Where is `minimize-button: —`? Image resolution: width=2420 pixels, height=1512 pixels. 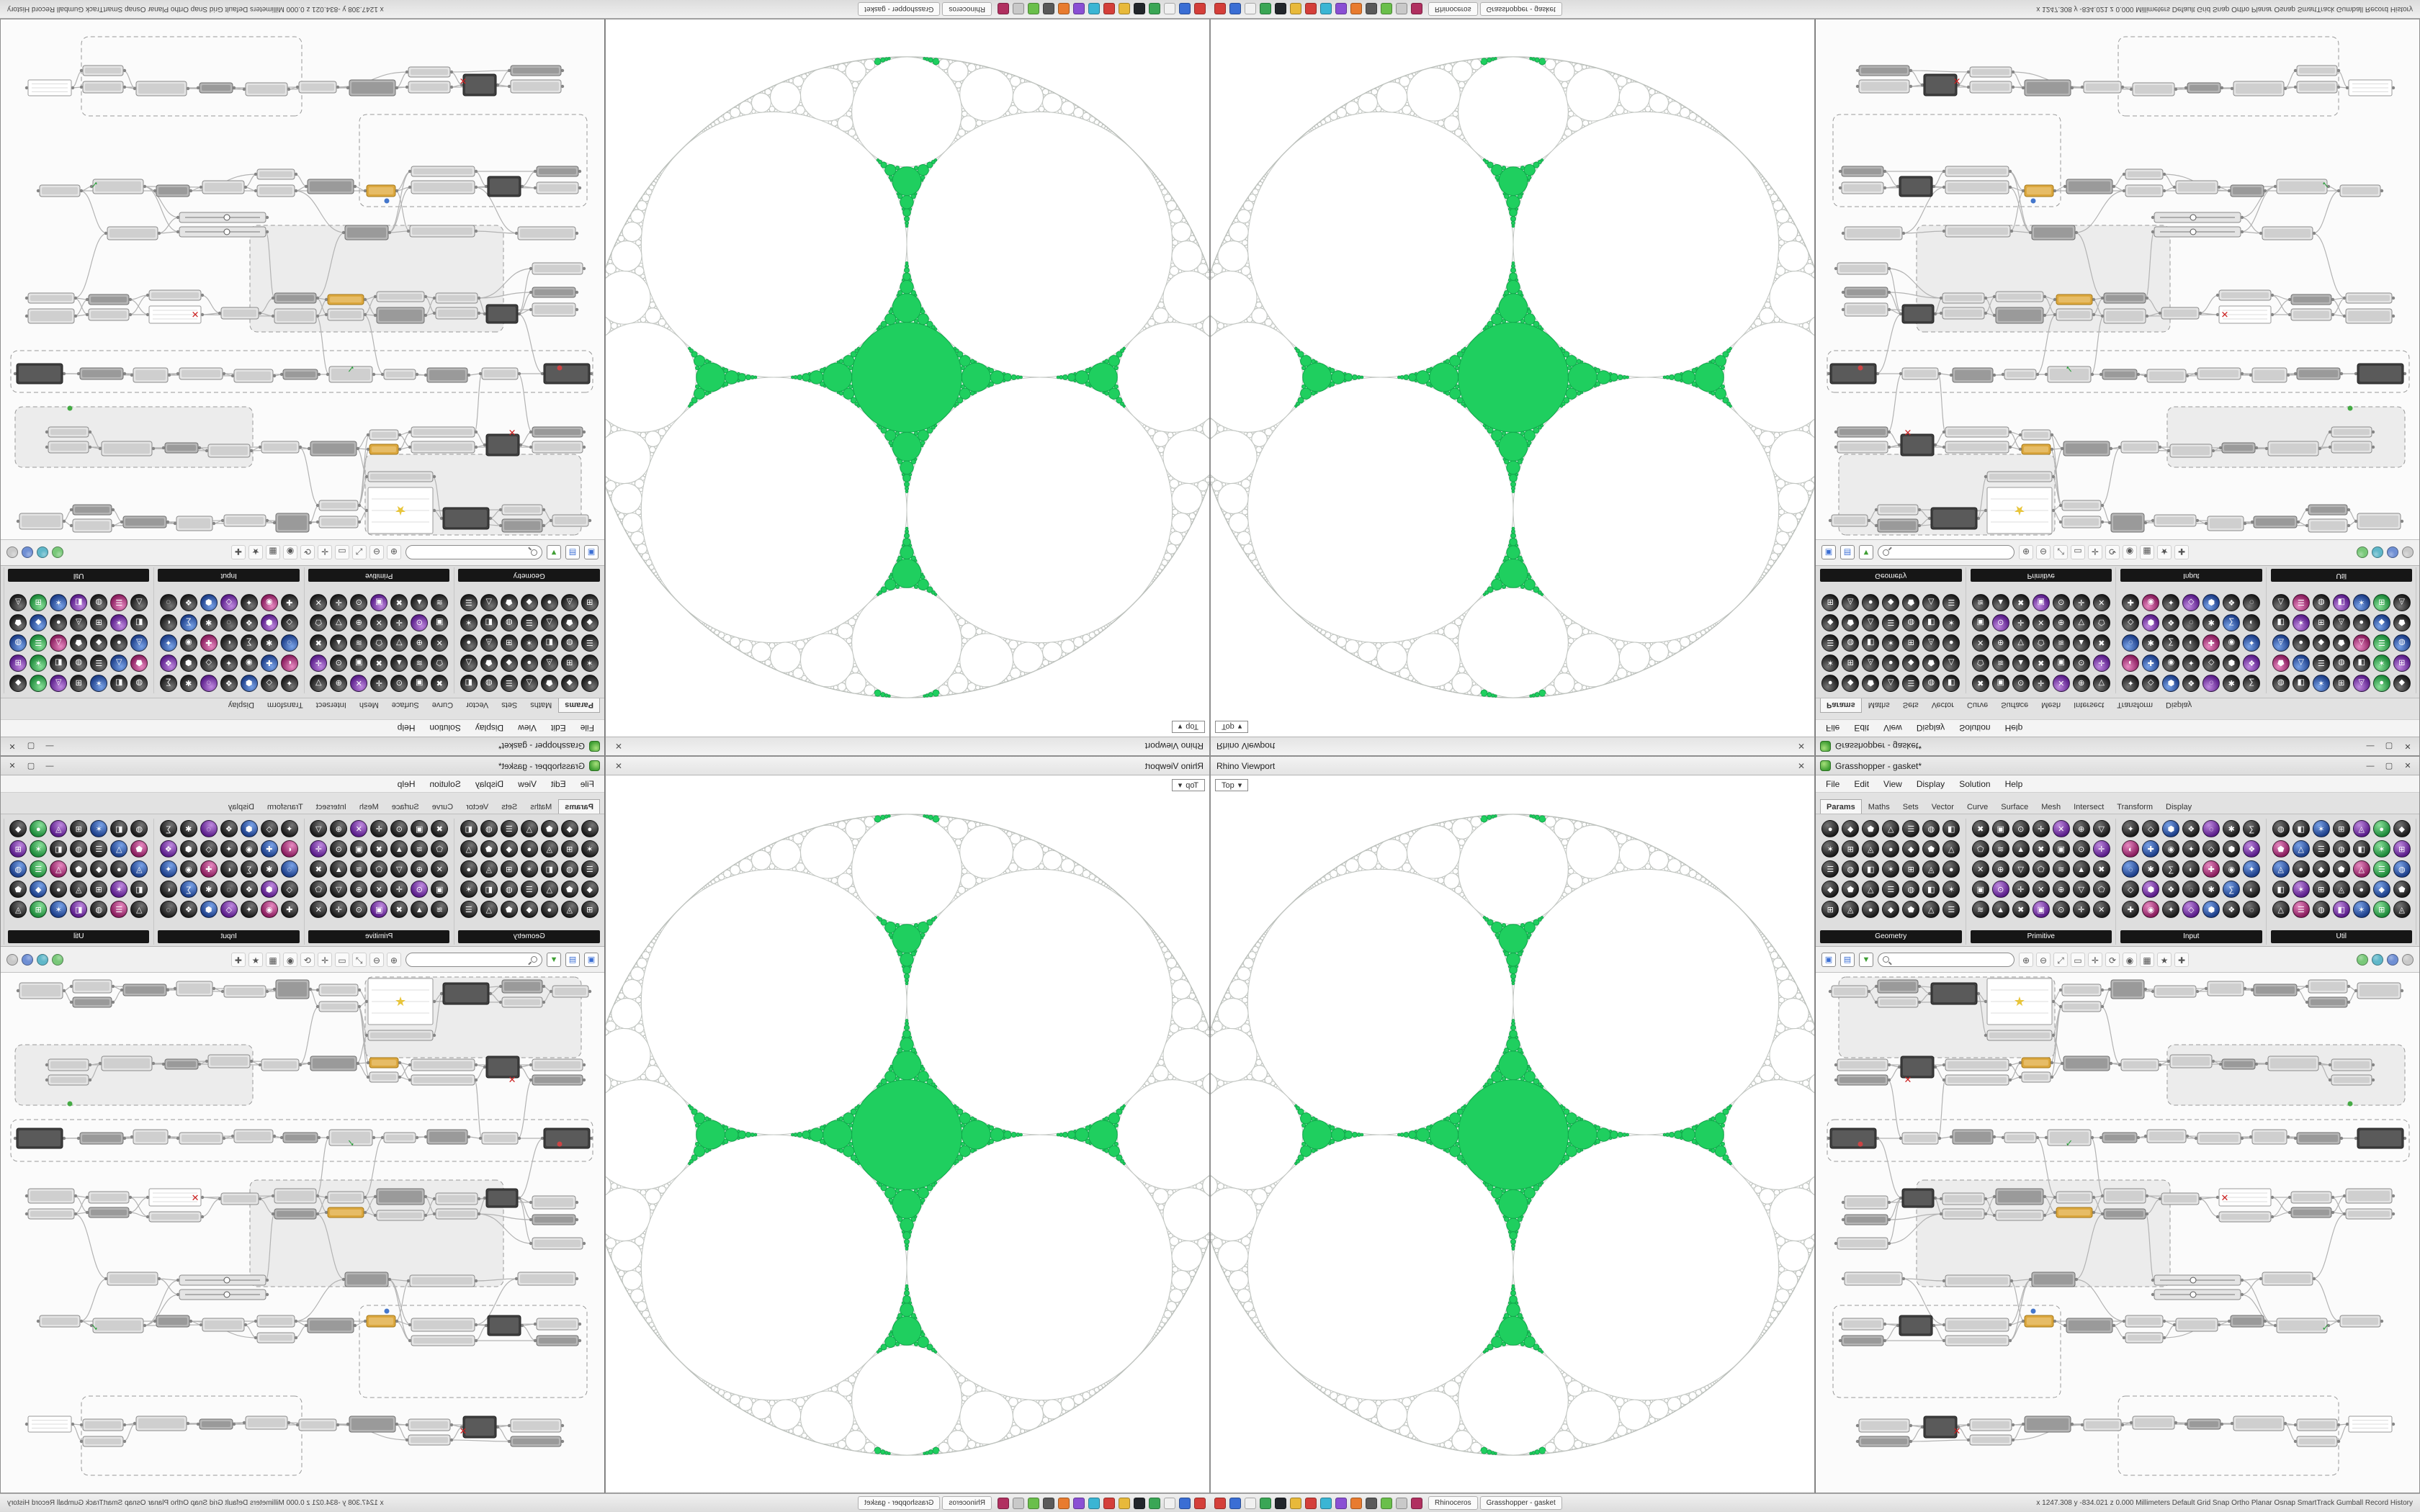 minimize-button: — is located at coordinates (50, 765).